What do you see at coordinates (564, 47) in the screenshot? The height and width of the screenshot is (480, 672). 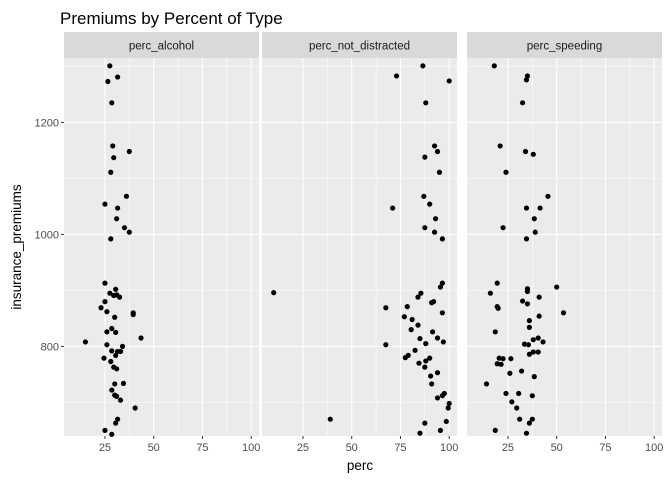 I see `facet-strip-label: perc_speeding` at bounding box center [564, 47].